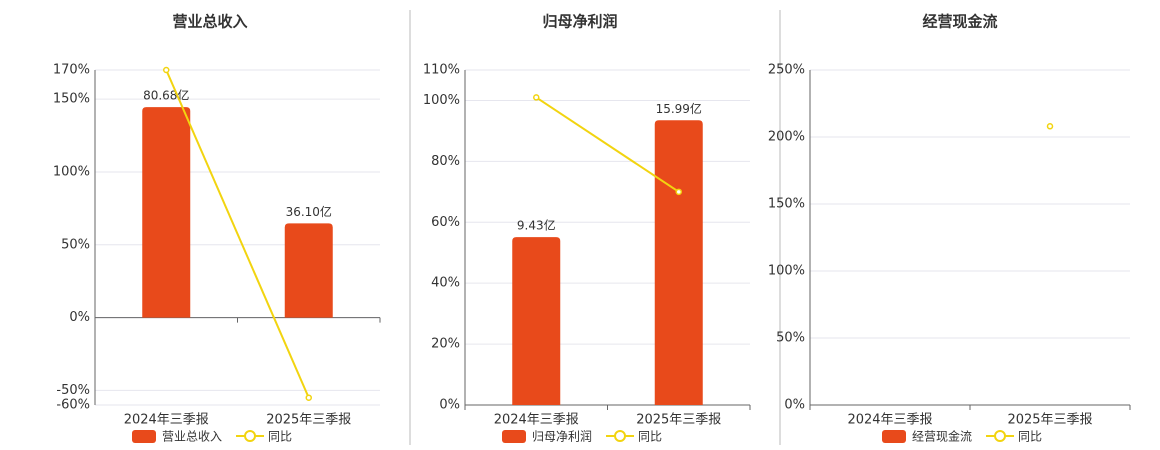  What do you see at coordinates (309, 211) in the screenshot?
I see `value-label: 36.10亿` at bounding box center [309, 211].